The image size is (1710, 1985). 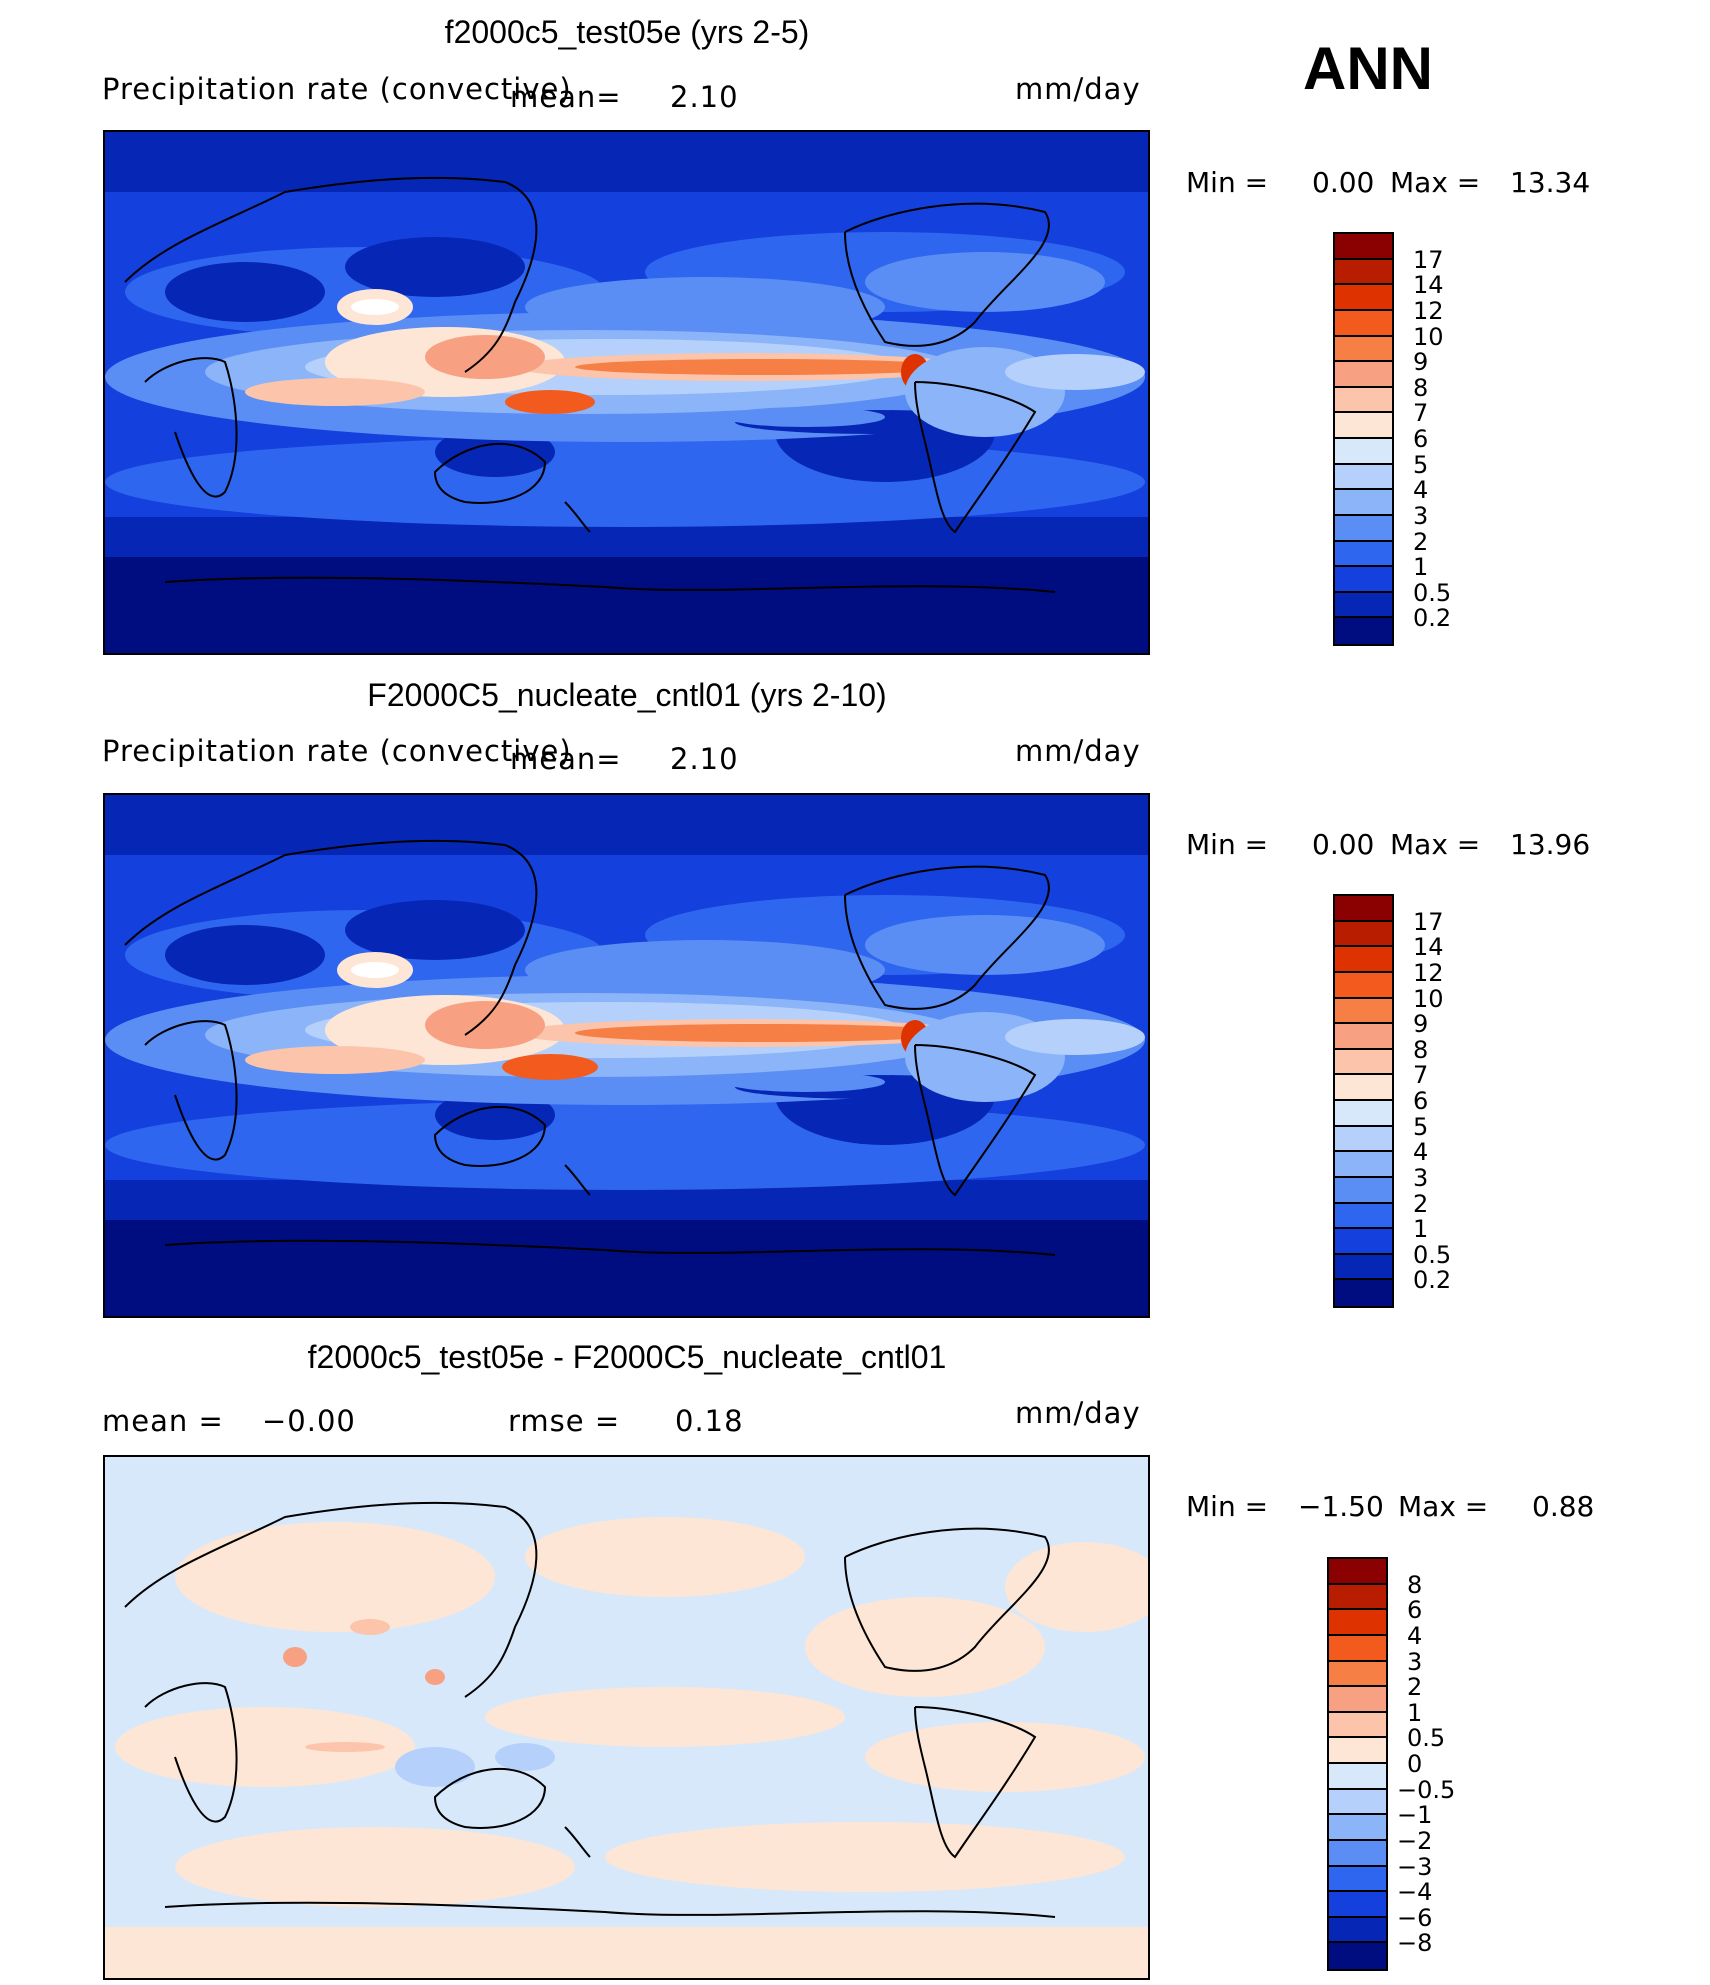 What do you see at coordinates (566, 97) in the screenshot?
I see `panel-1-mean-label: mean=` at bounding box center [566, 97].